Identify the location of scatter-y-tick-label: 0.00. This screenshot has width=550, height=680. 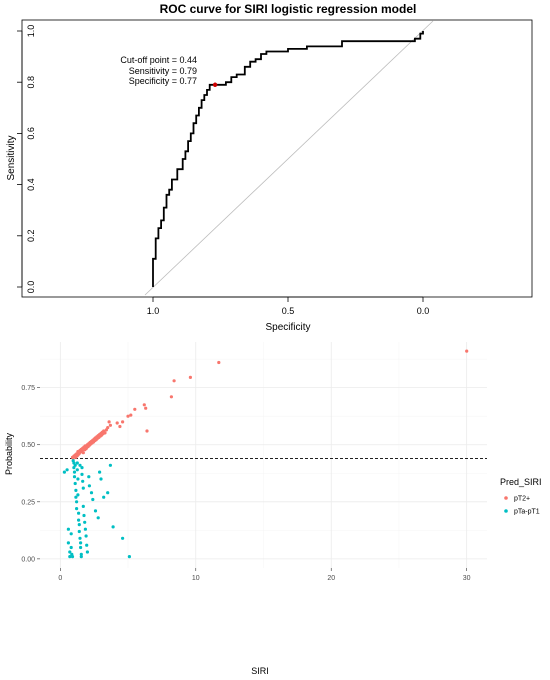
(28, 559).